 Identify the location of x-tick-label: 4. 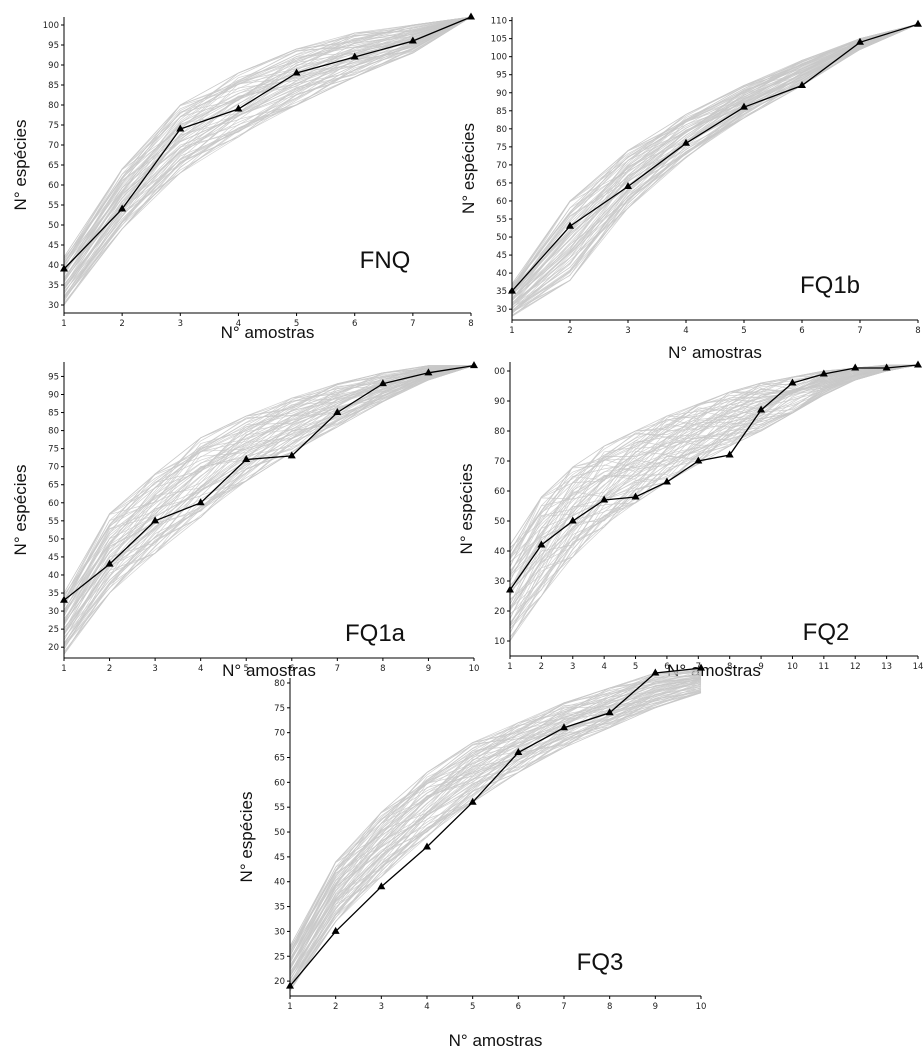
(238, 324).